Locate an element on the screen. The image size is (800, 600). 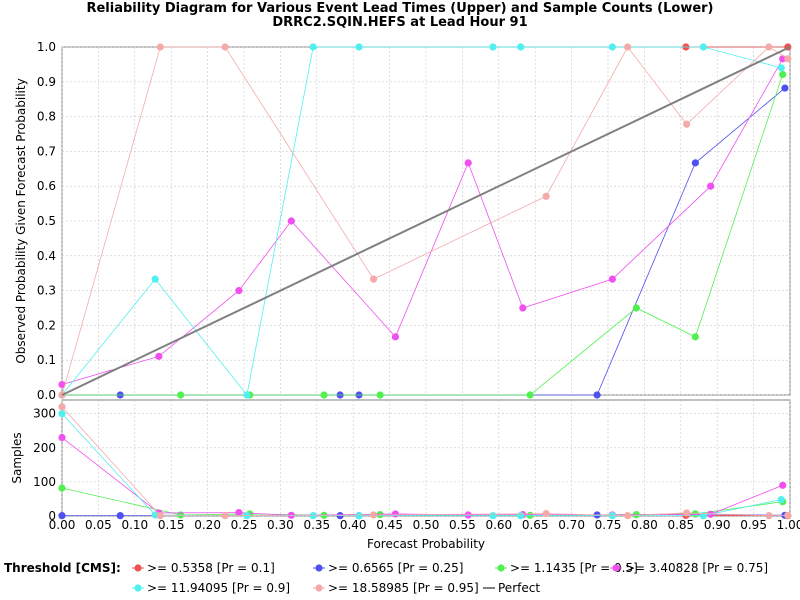
legend-entry-label: >= 1.1435 [Pr = 0.5] is located at coordinates (574, 568).